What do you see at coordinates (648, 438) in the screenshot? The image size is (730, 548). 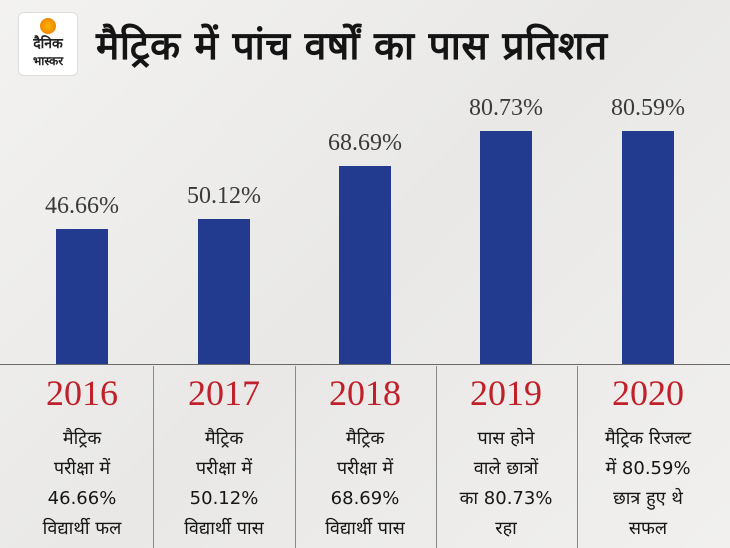 I see `description-line: मैट्रिक रिजल्ट` at bounding box center [648, 438].